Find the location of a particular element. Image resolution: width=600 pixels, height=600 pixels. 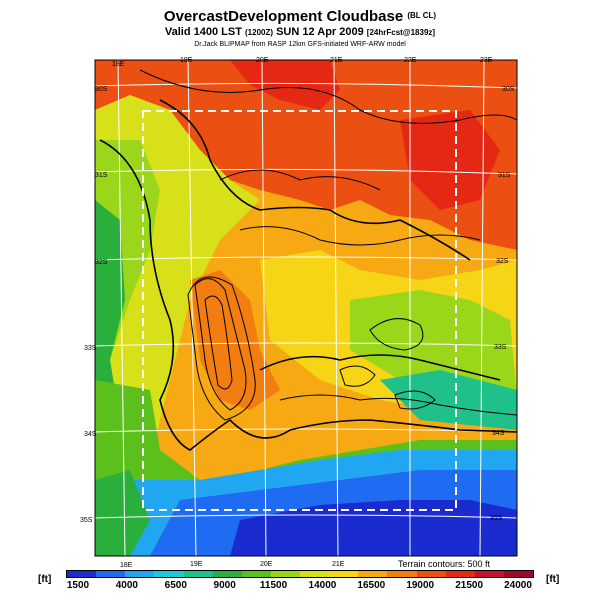

colorbar is located at coordinates (300, 574).